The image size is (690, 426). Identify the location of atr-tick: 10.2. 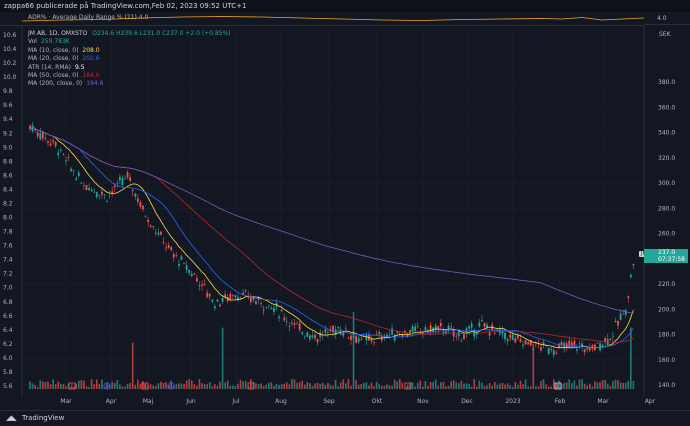
(10, 63).